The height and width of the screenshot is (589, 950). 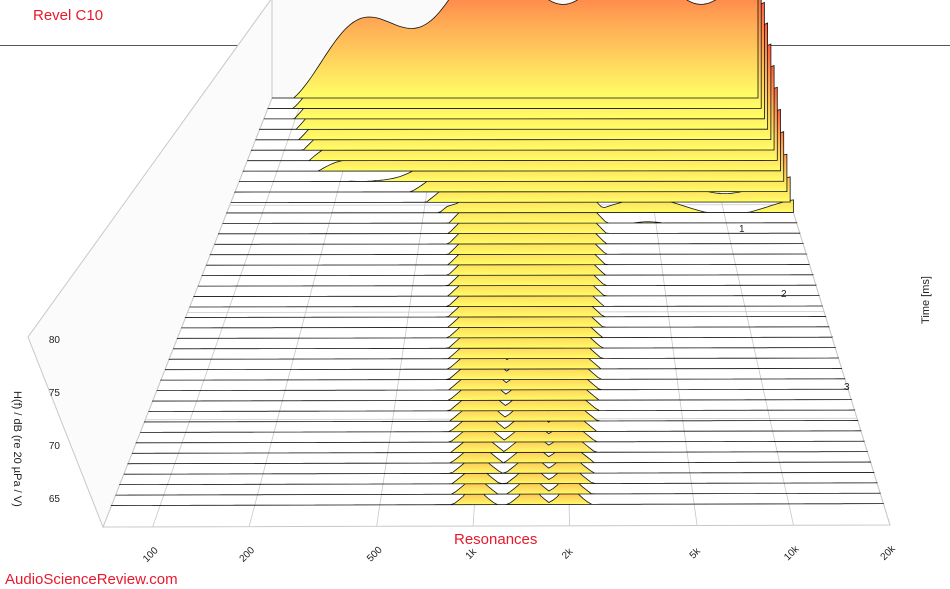 I want to click on brand-label: Revel C10, so click(x=68, y=15).